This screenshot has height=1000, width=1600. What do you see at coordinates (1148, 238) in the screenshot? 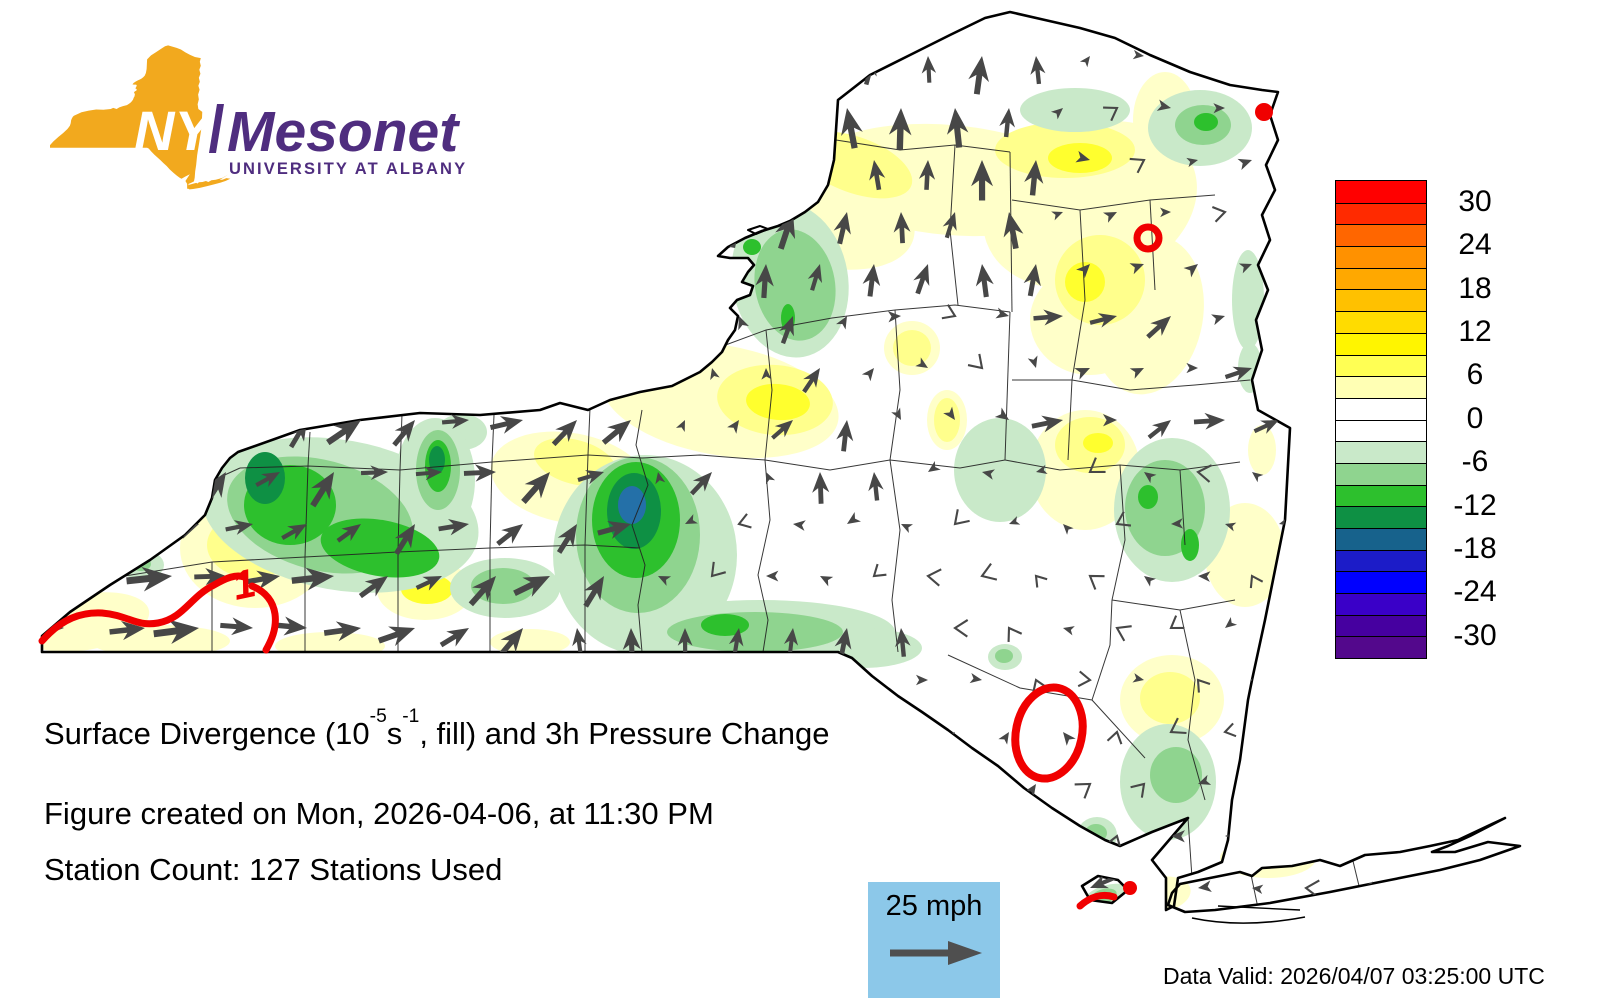
I see `pressure-contour-ring` at bounding box center [1148, 238].